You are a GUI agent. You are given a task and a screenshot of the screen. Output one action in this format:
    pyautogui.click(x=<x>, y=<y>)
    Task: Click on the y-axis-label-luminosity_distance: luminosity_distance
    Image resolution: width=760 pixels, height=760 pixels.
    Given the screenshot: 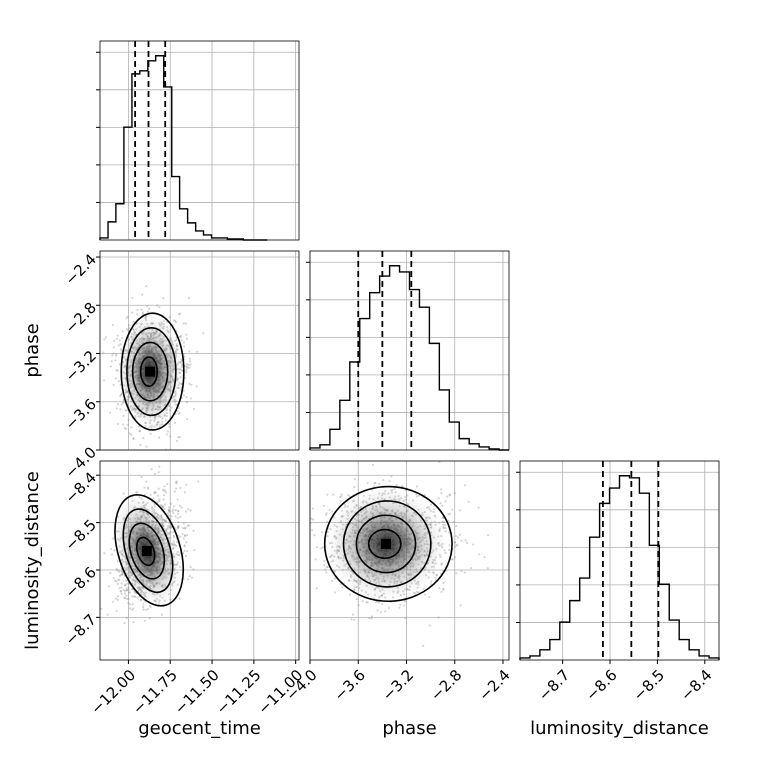 What is the action you would take?
    pyautogui.click(x=32, y=560)
    